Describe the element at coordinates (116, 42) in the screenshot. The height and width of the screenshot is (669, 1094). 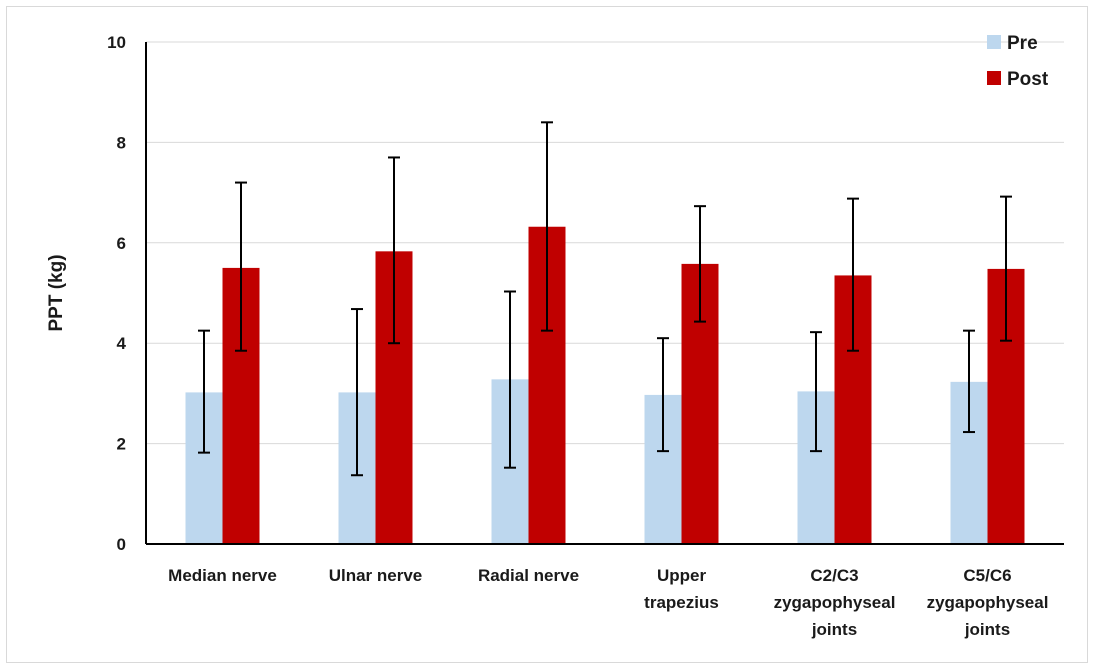
I see `y-tick-label: 10` at that location.